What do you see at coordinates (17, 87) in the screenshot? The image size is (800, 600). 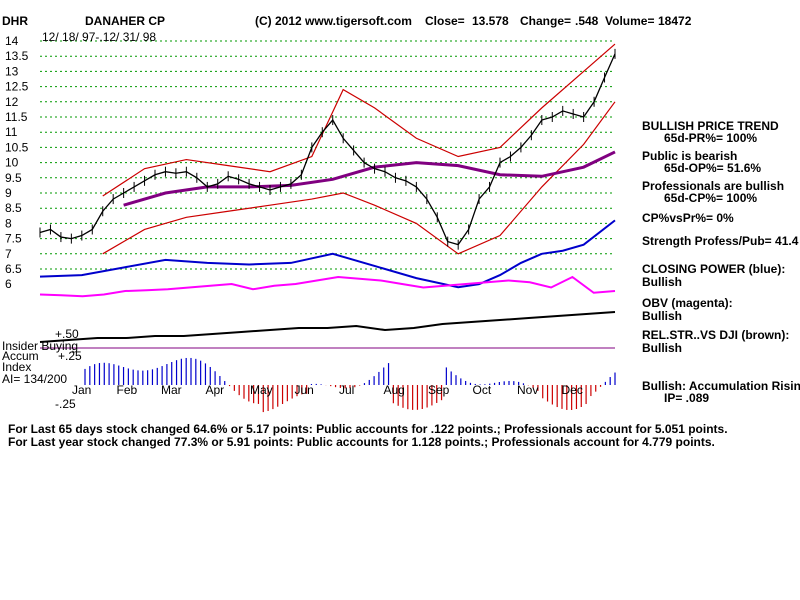 I see `y-tick-label: 12.5` at bounding box center [17, 87].